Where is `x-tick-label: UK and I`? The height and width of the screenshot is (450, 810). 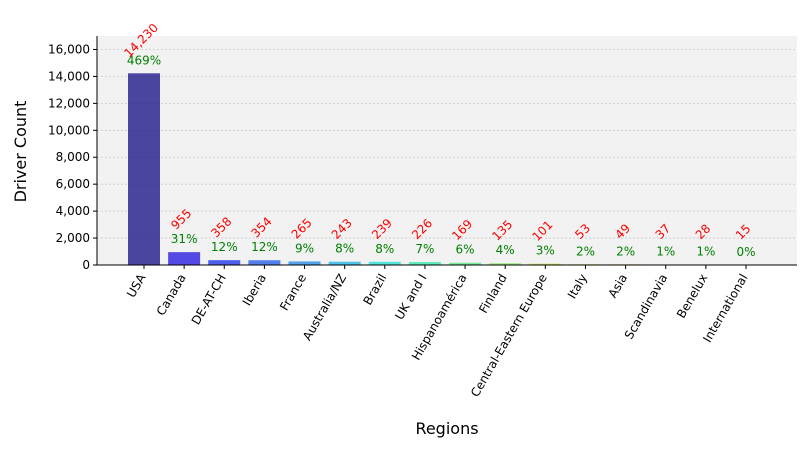 x-tick-label: UK and I is located at coordinates (410, 297).